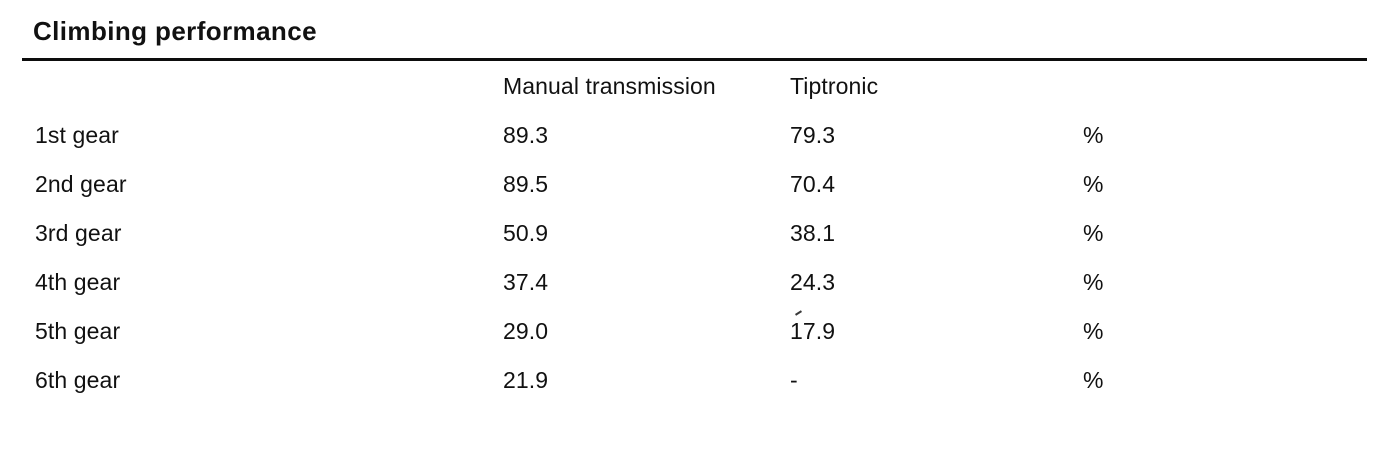  Describe the element at coordinates (713, 135) in the screenshot. I see `table-row: 1st gear 89.3 79.3 %` at that location.